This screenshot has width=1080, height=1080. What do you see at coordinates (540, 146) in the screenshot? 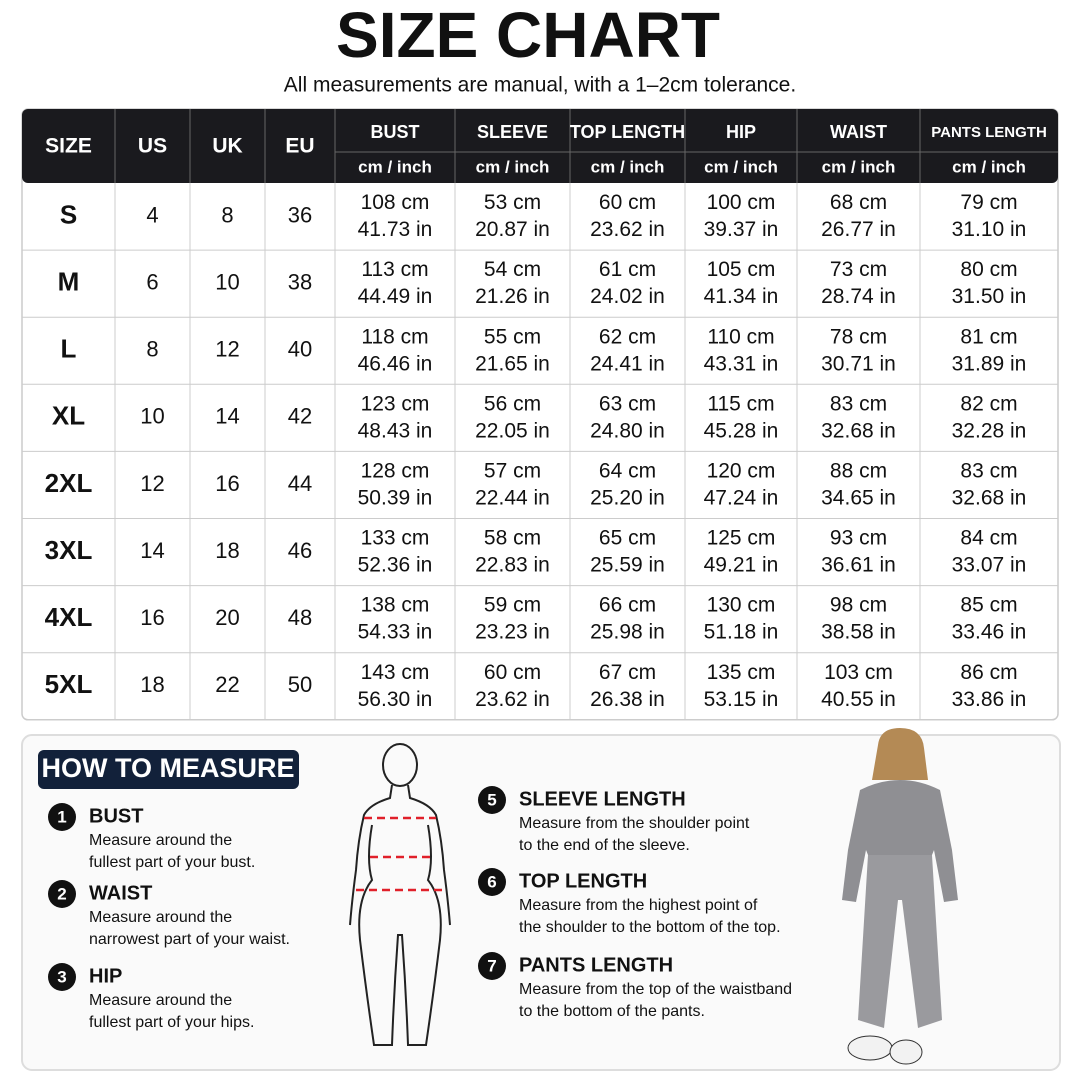
I see `table-header-bg` at bounding box center [540, 146].